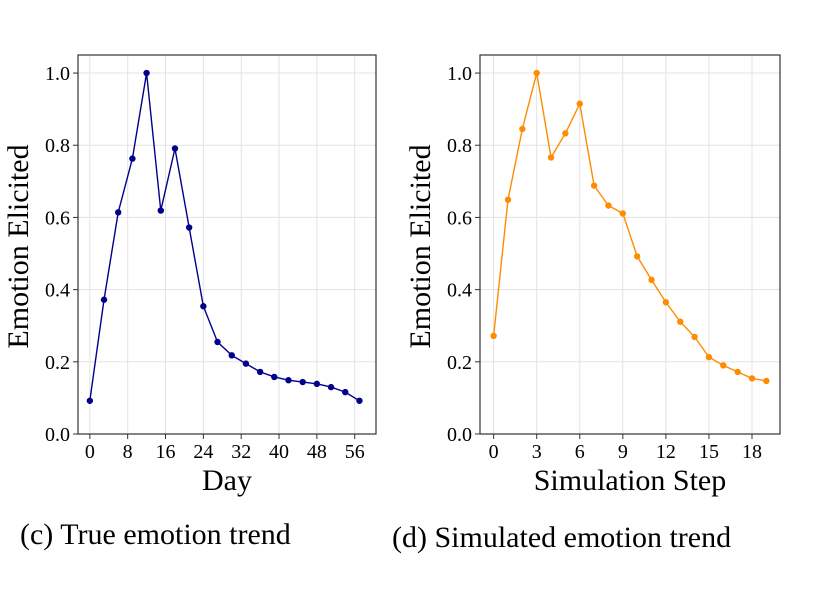  I want to click on x-tick-label: 16, so click(166, 452).